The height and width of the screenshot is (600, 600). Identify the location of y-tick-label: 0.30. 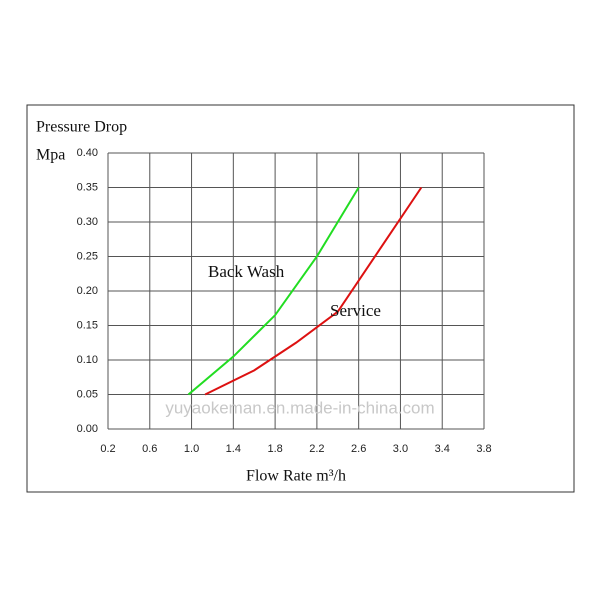
(87, 222).